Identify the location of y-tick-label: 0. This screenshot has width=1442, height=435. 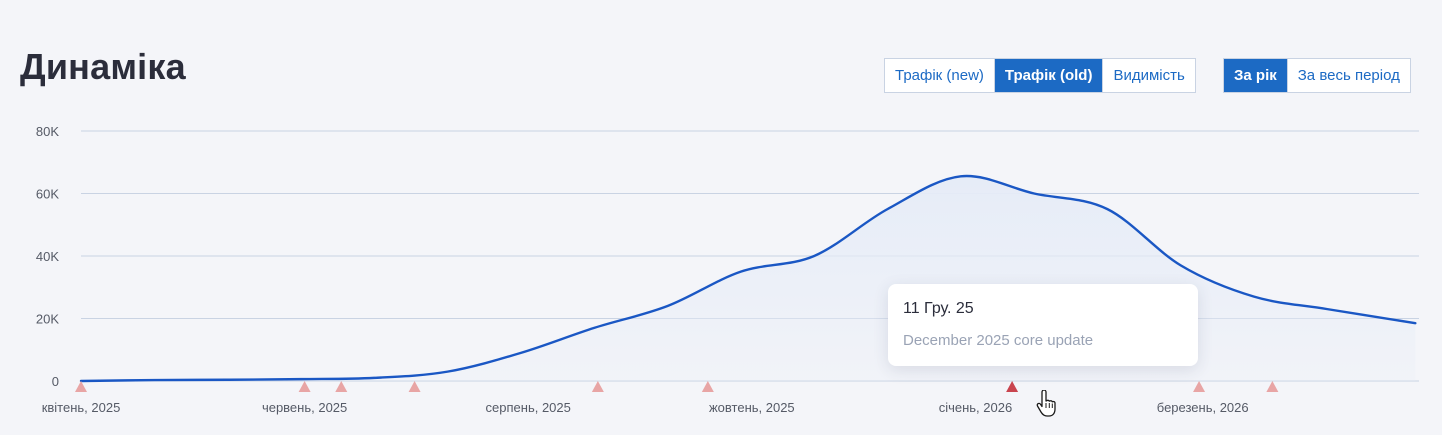
(55, 381).